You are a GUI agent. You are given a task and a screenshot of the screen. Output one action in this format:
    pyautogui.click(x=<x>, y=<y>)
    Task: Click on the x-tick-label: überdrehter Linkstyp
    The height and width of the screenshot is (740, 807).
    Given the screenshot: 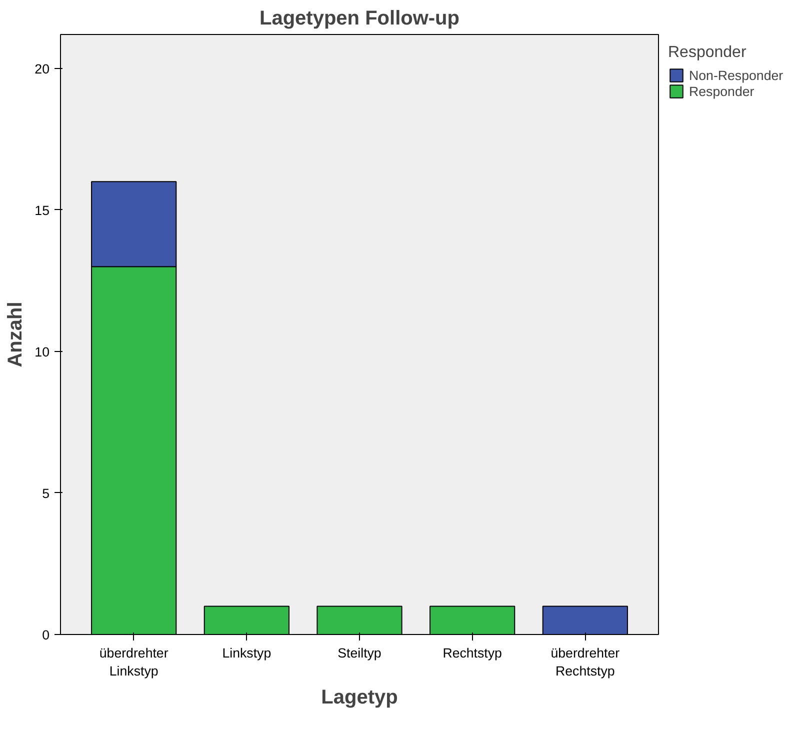 What is the action you would take?
    pyautogui.click(x=134, y=662)
    